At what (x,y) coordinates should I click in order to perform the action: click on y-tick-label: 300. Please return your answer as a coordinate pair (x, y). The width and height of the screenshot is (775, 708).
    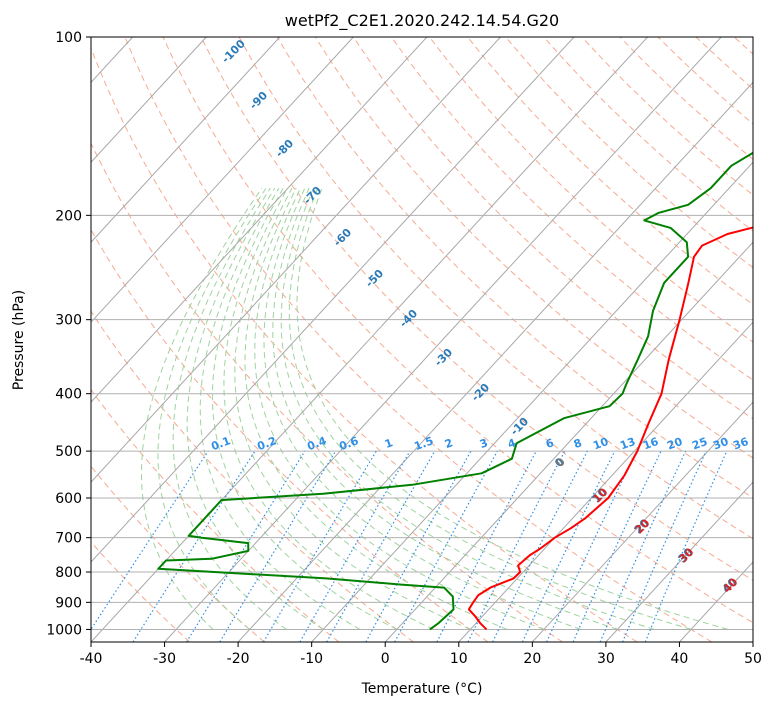
    Looking at the image, I should click on (68, 321).